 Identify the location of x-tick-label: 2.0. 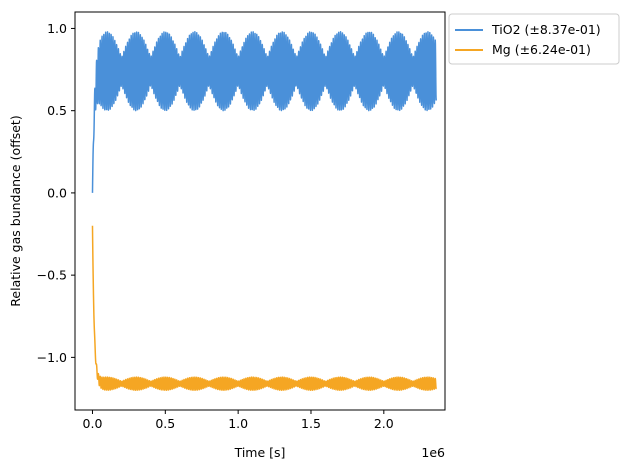
(384, 423).